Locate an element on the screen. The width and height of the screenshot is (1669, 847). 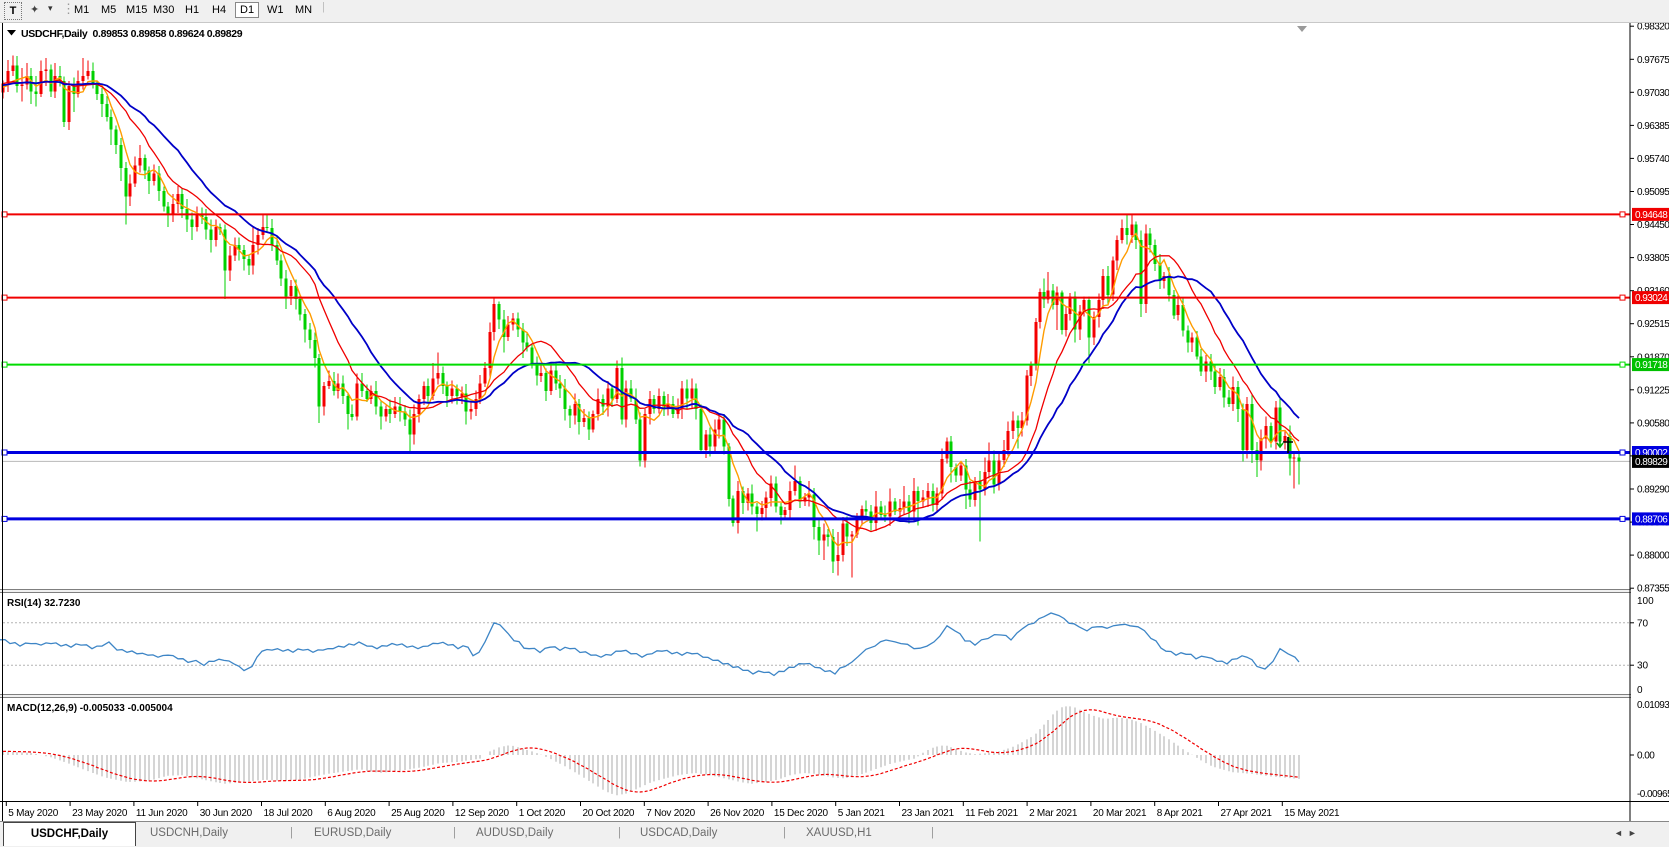
svg-text: 0.93024 is located at coordinates (1651, 298).